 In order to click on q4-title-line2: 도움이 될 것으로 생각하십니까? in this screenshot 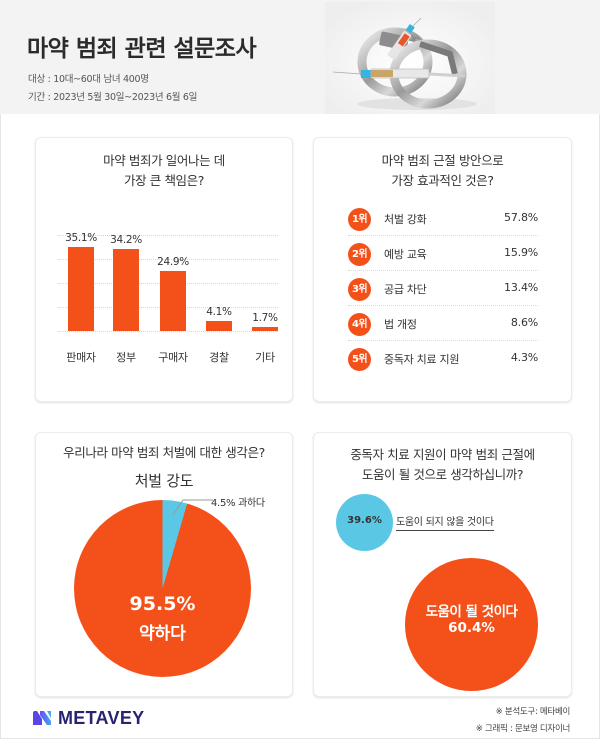, I will do `click(442, 474)`.